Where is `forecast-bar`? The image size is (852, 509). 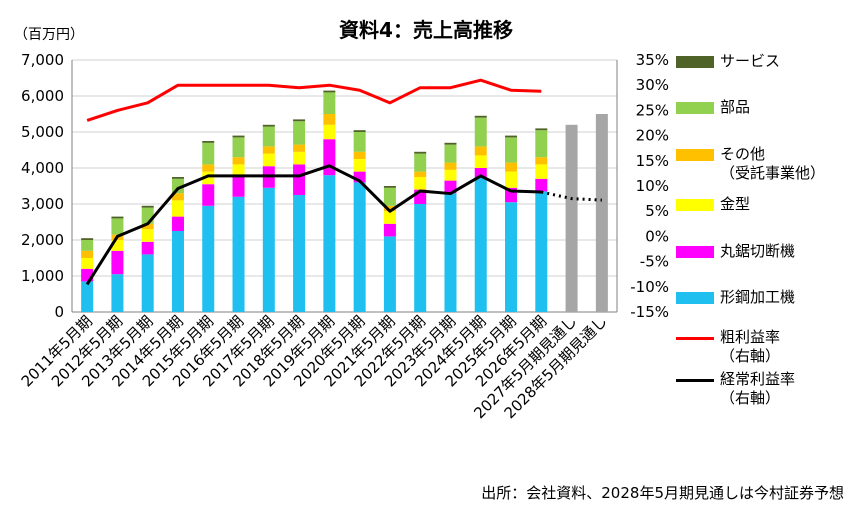 forecast-bar is located at coordinates (571, 218).